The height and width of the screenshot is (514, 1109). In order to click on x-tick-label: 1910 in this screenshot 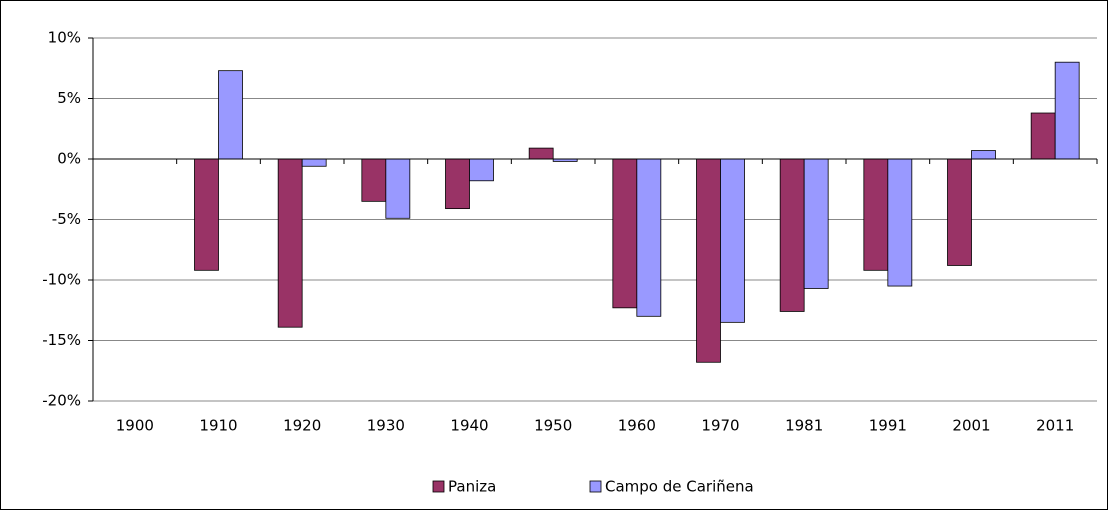, I will do `click(218, 426)`.